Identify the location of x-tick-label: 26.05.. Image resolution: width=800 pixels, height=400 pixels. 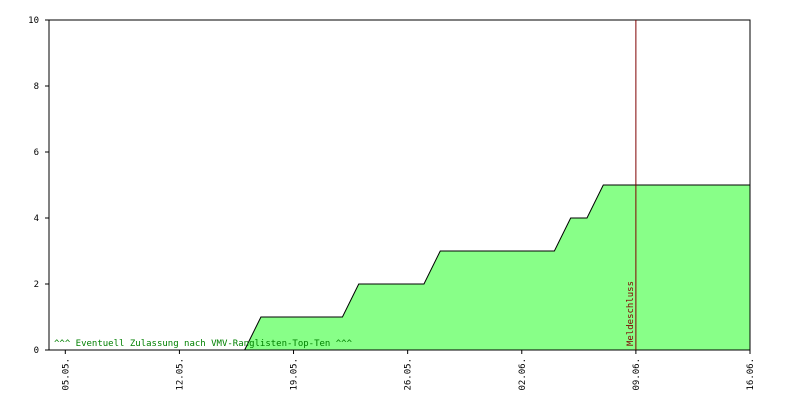
(409, 374).